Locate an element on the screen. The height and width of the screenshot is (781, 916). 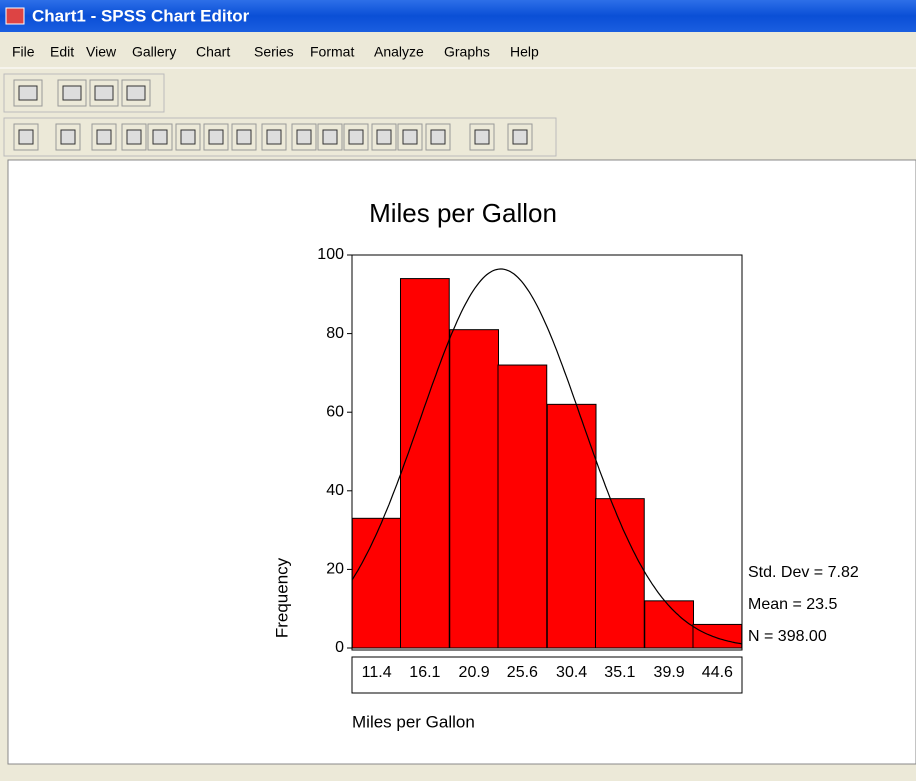
stat-std: Std. Dev = 7.82 is located at coordinates (803, 572).